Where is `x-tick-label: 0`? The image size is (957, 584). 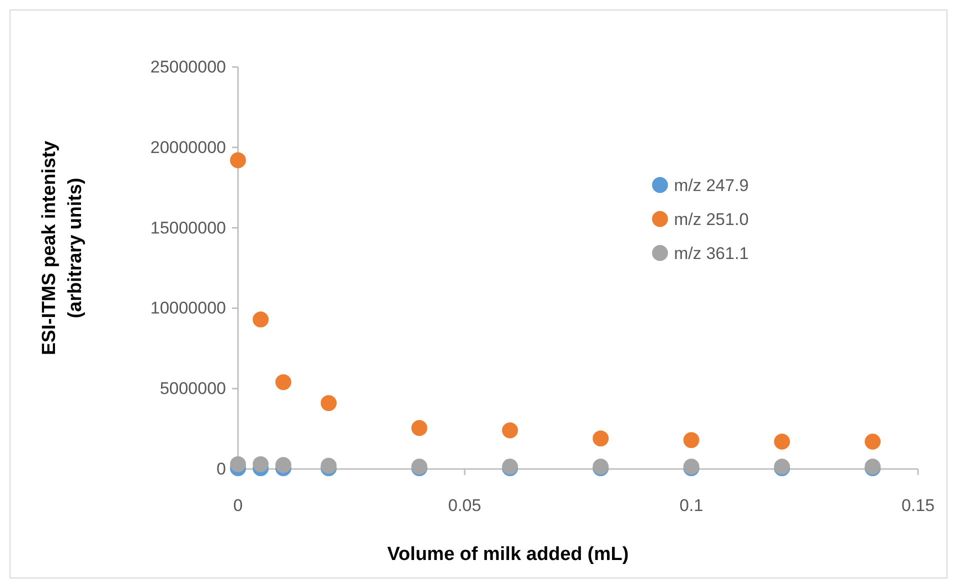
x-tick-label: 0 is located at coordinates (238, 506).